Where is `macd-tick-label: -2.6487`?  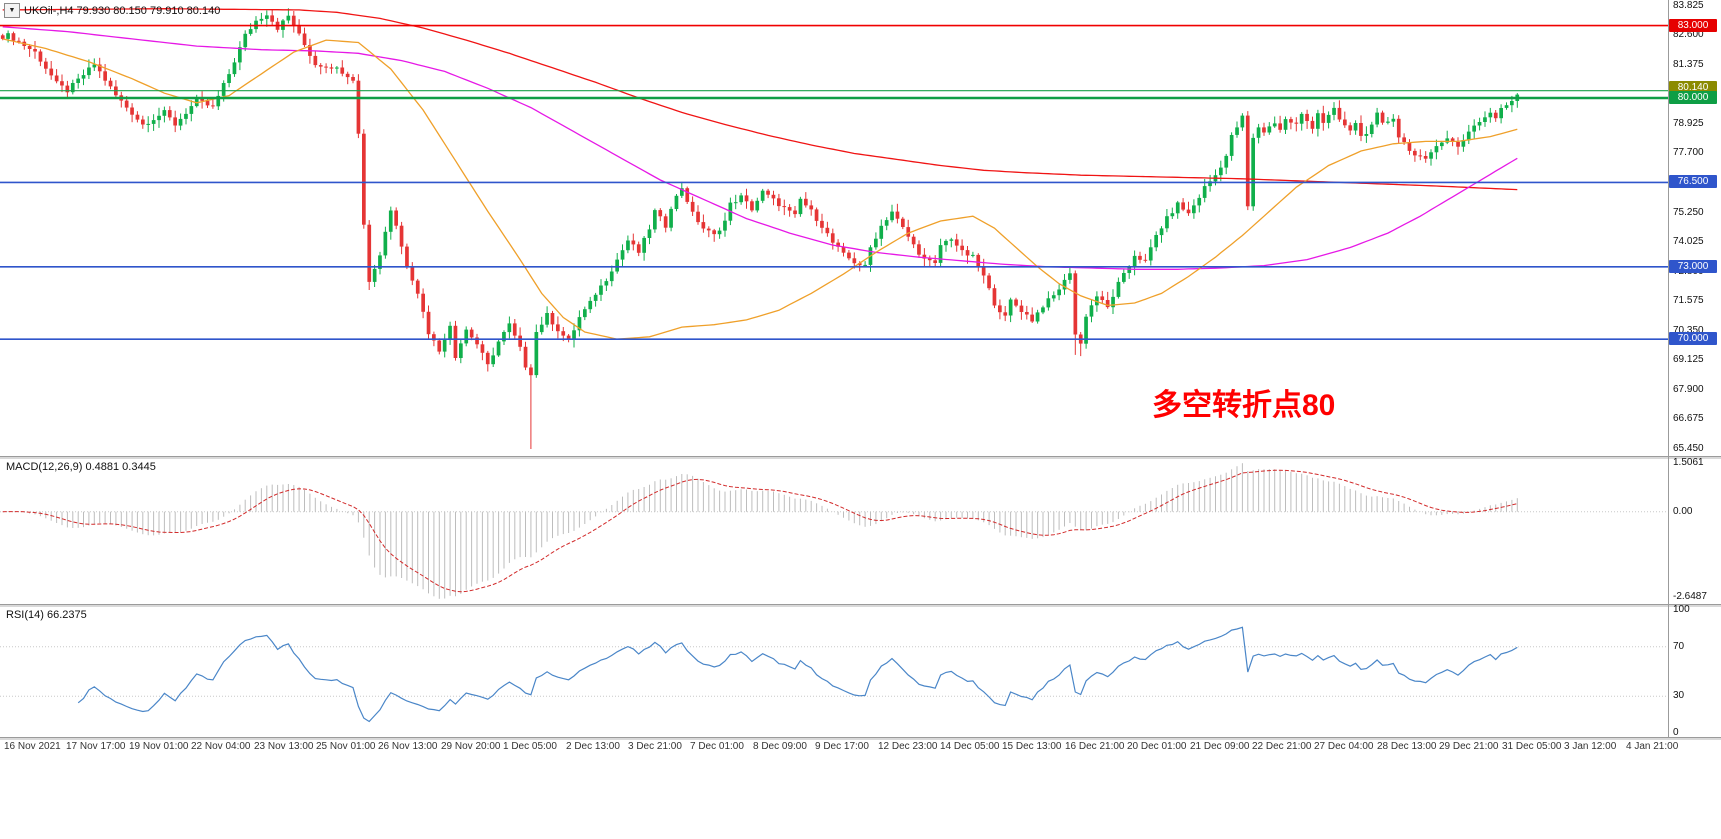
macd-tick-label: -2.6487 is located at coordinates (1690, 596).